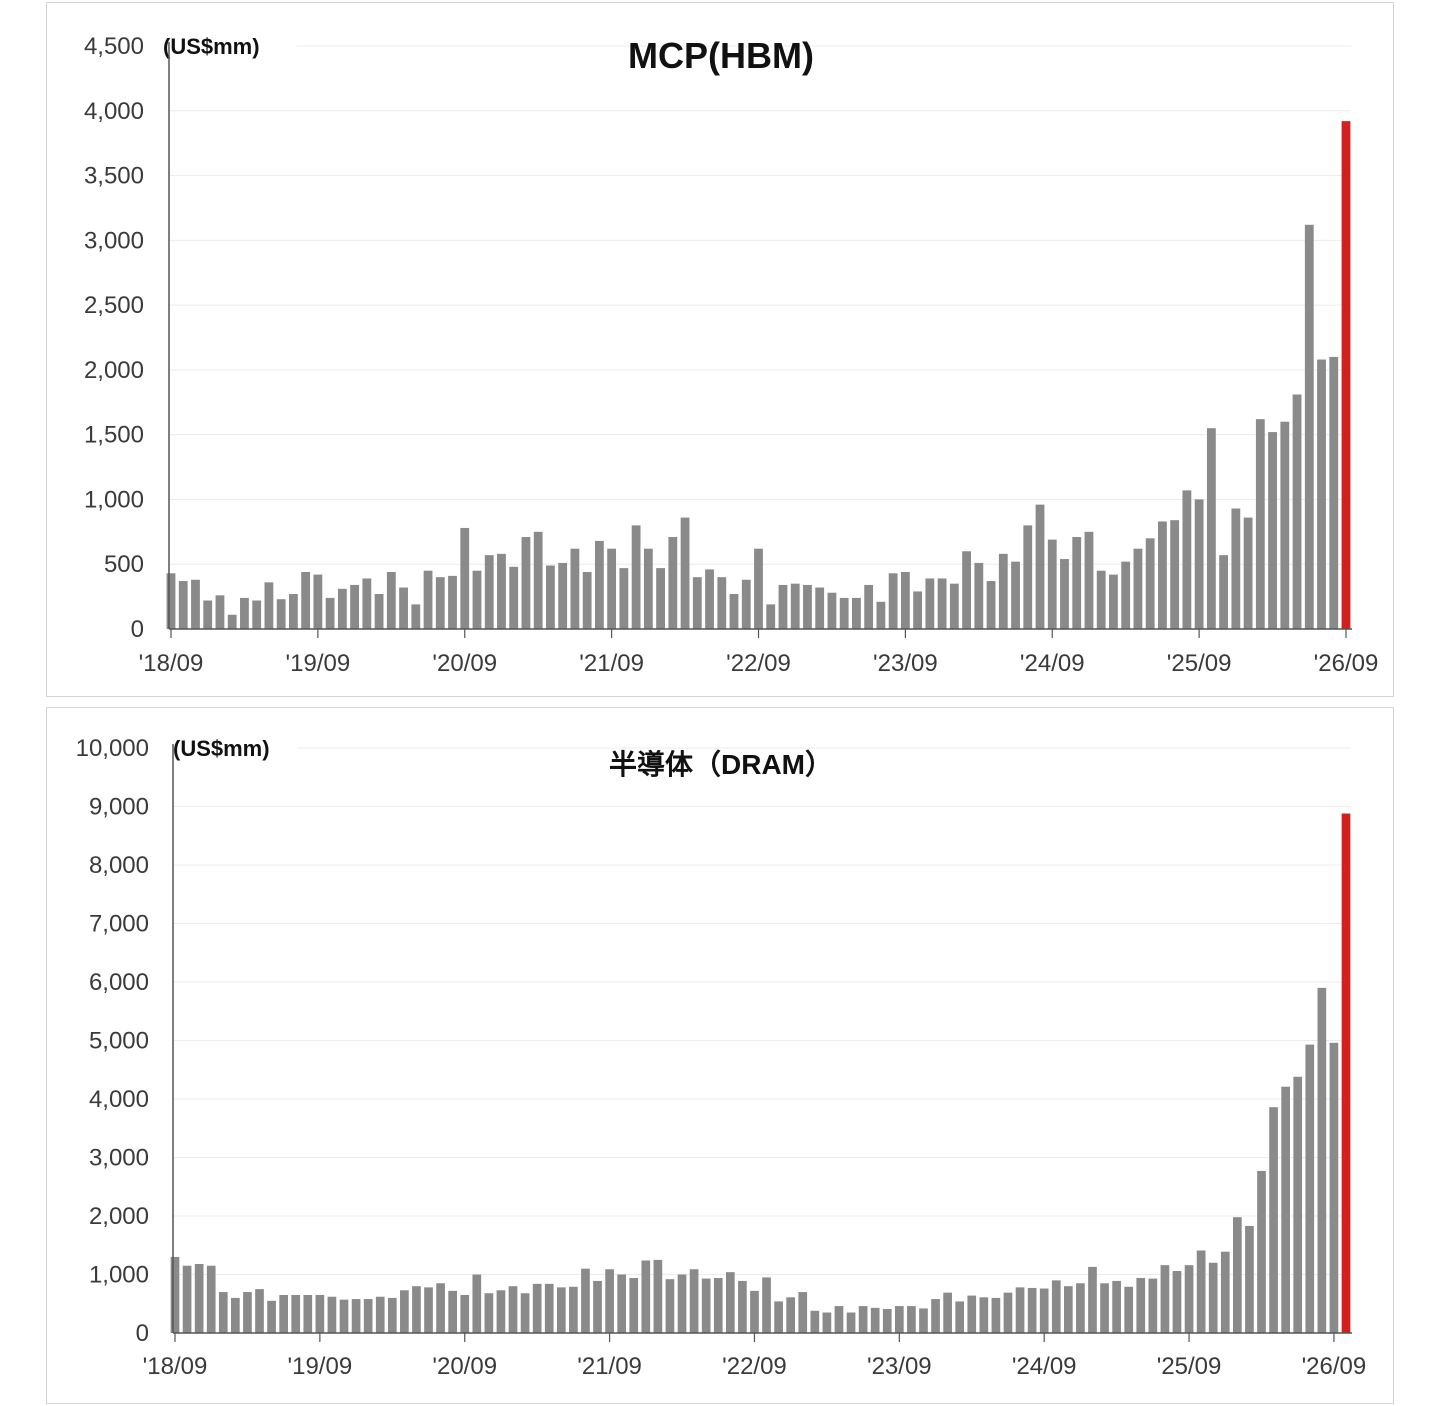 This screenshot has height=1406, width=1440. I want to click on y-tick-label: 1,500, so click(114, 435).